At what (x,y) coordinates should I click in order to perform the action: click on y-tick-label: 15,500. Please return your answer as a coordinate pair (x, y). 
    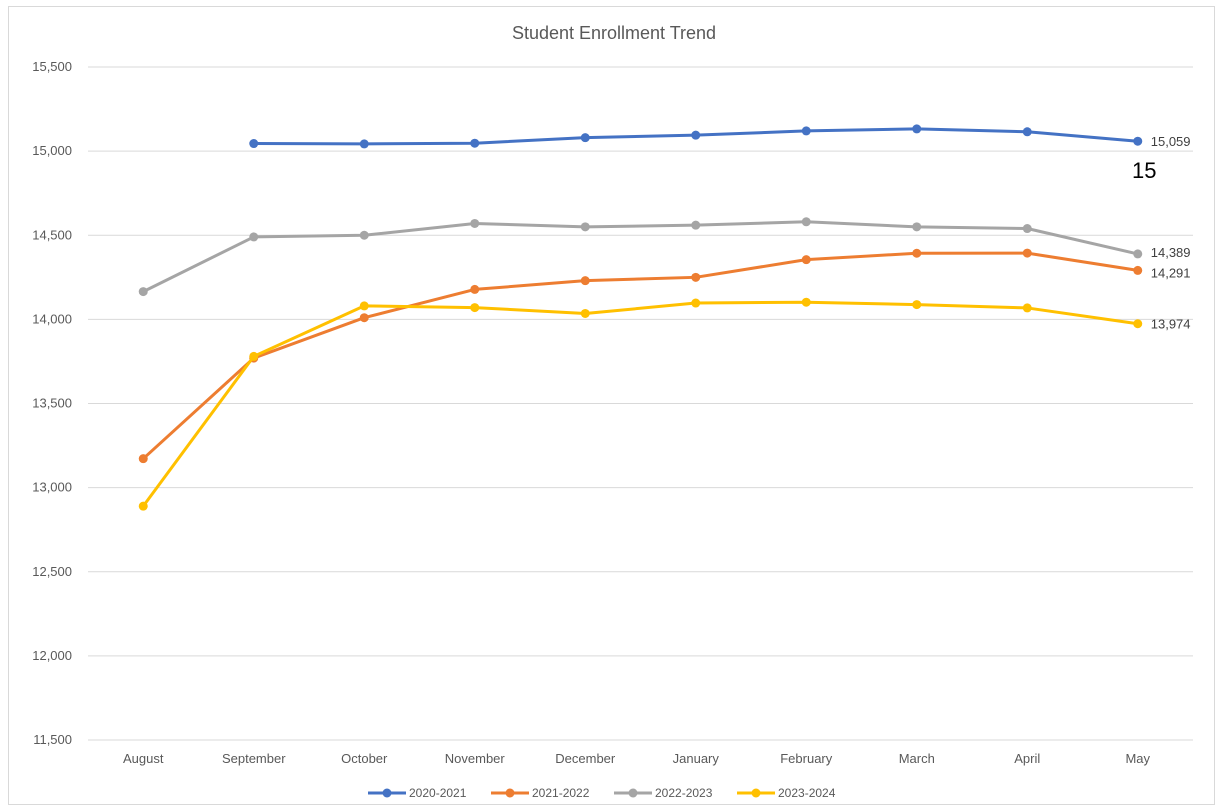
    Looking at the image, I should click on (52, 66).